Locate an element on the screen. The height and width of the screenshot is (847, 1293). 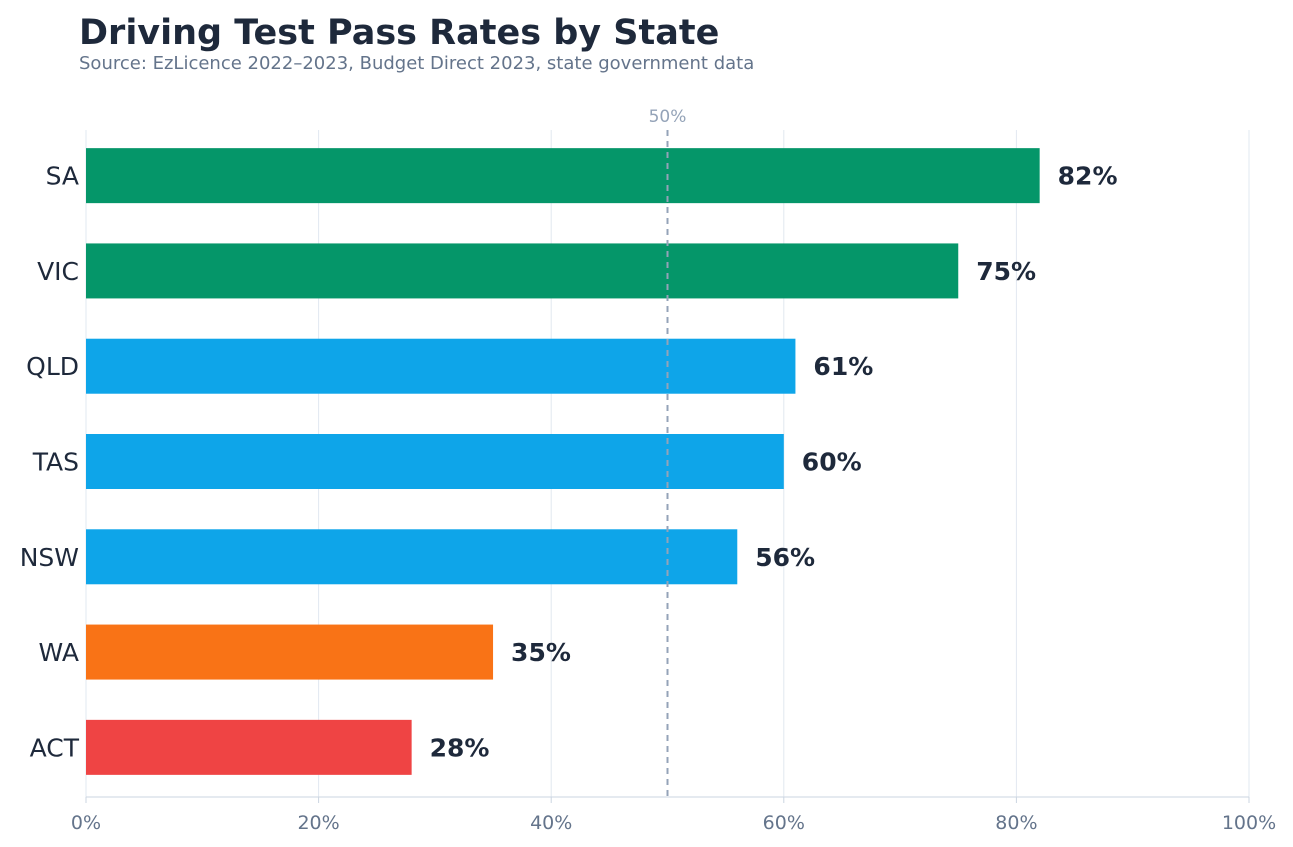
category-label: NSW is located at coordinates (49, 557).